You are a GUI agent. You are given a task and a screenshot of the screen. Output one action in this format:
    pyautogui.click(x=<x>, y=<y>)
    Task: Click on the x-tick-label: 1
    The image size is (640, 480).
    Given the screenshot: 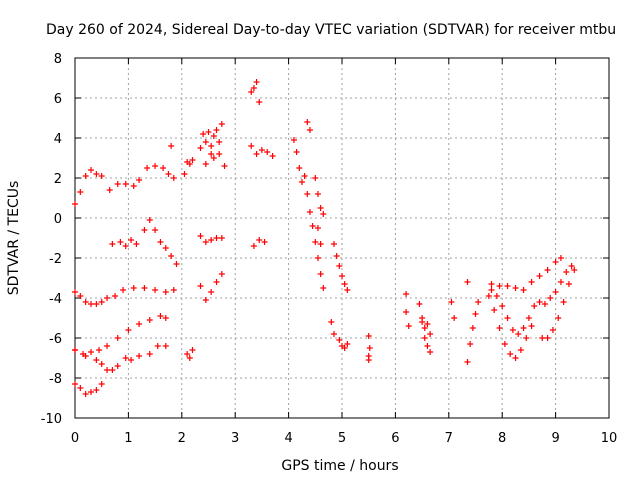 What is the action you would take?
    pyautogui.click(x=128, y=438)
    